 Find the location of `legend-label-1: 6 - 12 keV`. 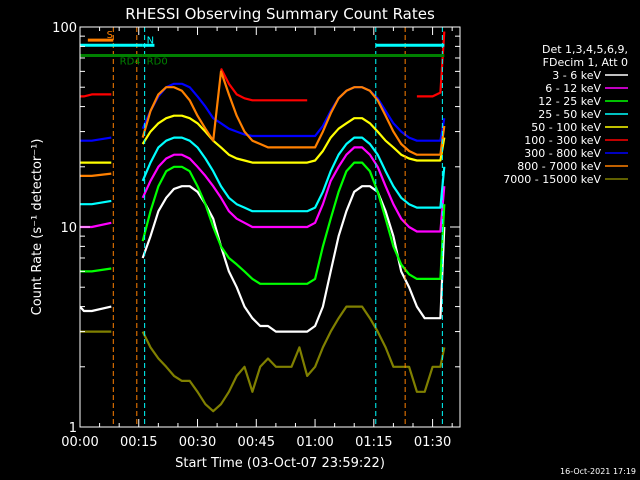

legend-label-1: 6 - 12 keV is located at coordinates (573, 88).